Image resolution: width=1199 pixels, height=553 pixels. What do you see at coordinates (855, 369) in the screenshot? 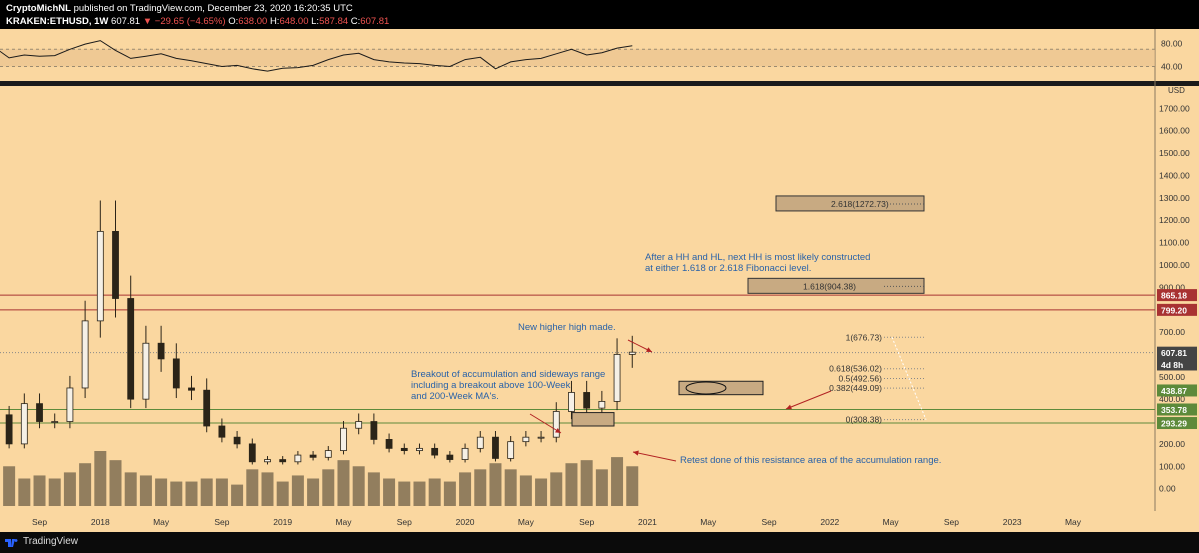
I see `fib-level-label: 0.618(536.02)` at bounding box center [855, 369].